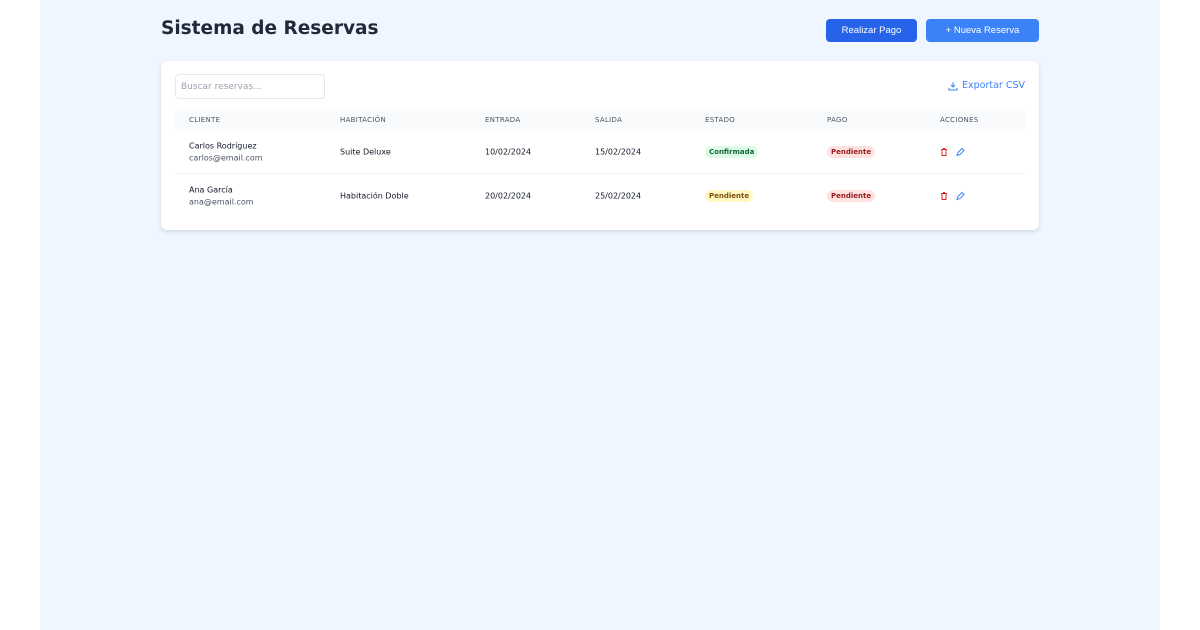 The width and height of the screenshot is (1200, 630). Describe the element at coordinates (953, 85) in the screenshot. I see `download-icon` at that location.